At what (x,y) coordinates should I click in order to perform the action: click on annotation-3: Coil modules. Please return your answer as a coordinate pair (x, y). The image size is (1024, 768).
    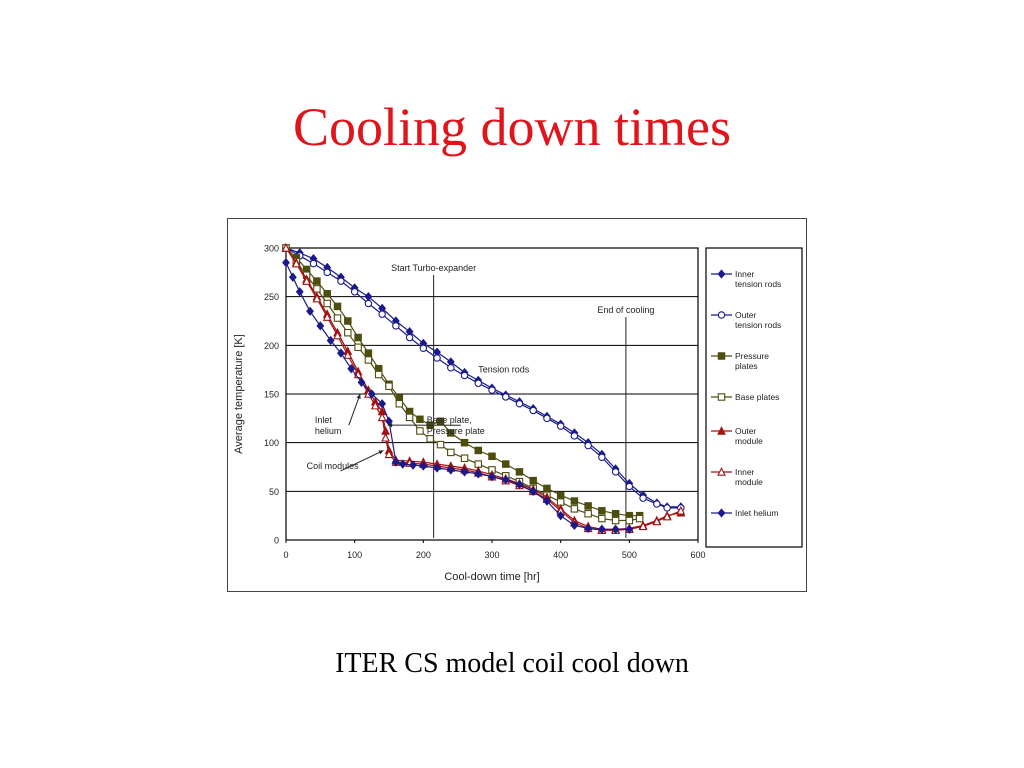
    Looking at the image, I should click on (345, 461).